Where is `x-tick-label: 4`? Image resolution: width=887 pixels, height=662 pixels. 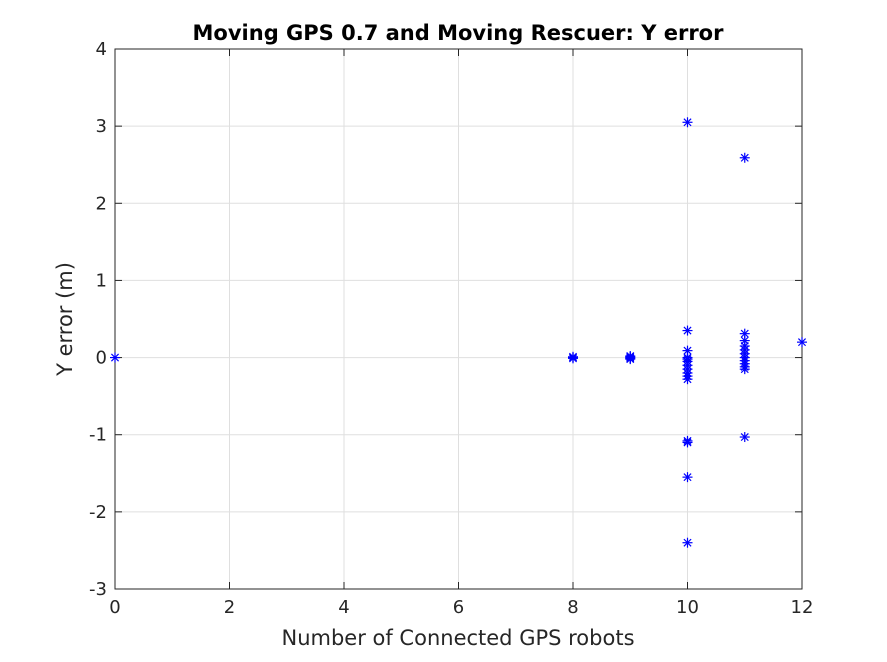 x-tick-label: 4 is located at coordinates (343, 607).